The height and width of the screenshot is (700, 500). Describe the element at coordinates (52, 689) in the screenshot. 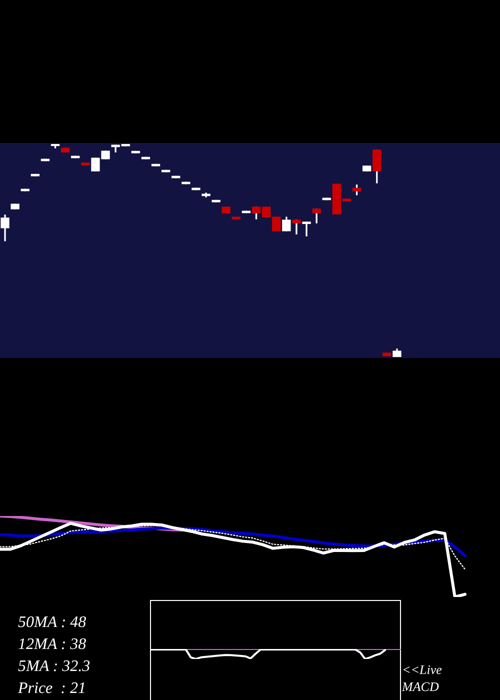

I see `text: Price : 21` at that location.